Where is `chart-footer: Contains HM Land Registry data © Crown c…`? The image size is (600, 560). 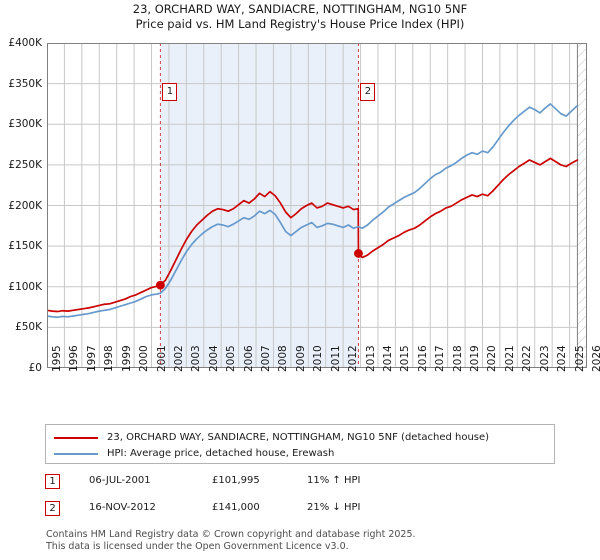
chart-footer: Contains HM Land Registry data © Crown c… is located at coordinates (316, 540).